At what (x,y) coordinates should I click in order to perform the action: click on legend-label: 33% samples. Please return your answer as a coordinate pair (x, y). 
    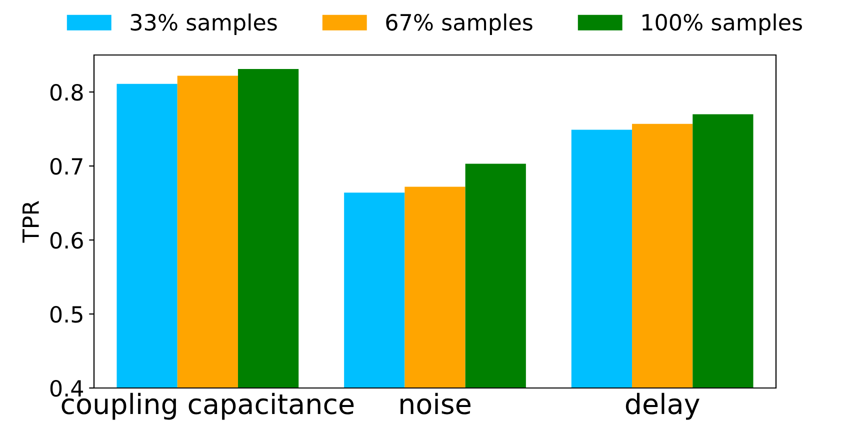
    Looking at the image, I should click on (203, 24).